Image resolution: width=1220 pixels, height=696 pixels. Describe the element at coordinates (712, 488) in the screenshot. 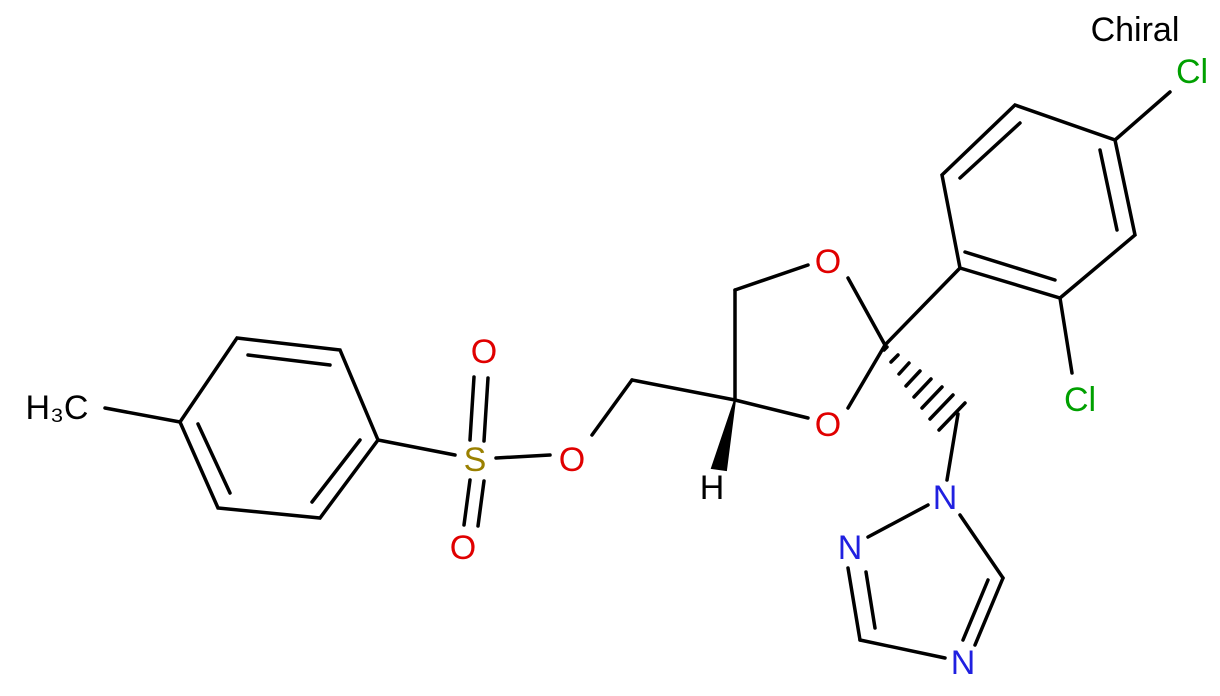

I see `atom-h: H` at that location.